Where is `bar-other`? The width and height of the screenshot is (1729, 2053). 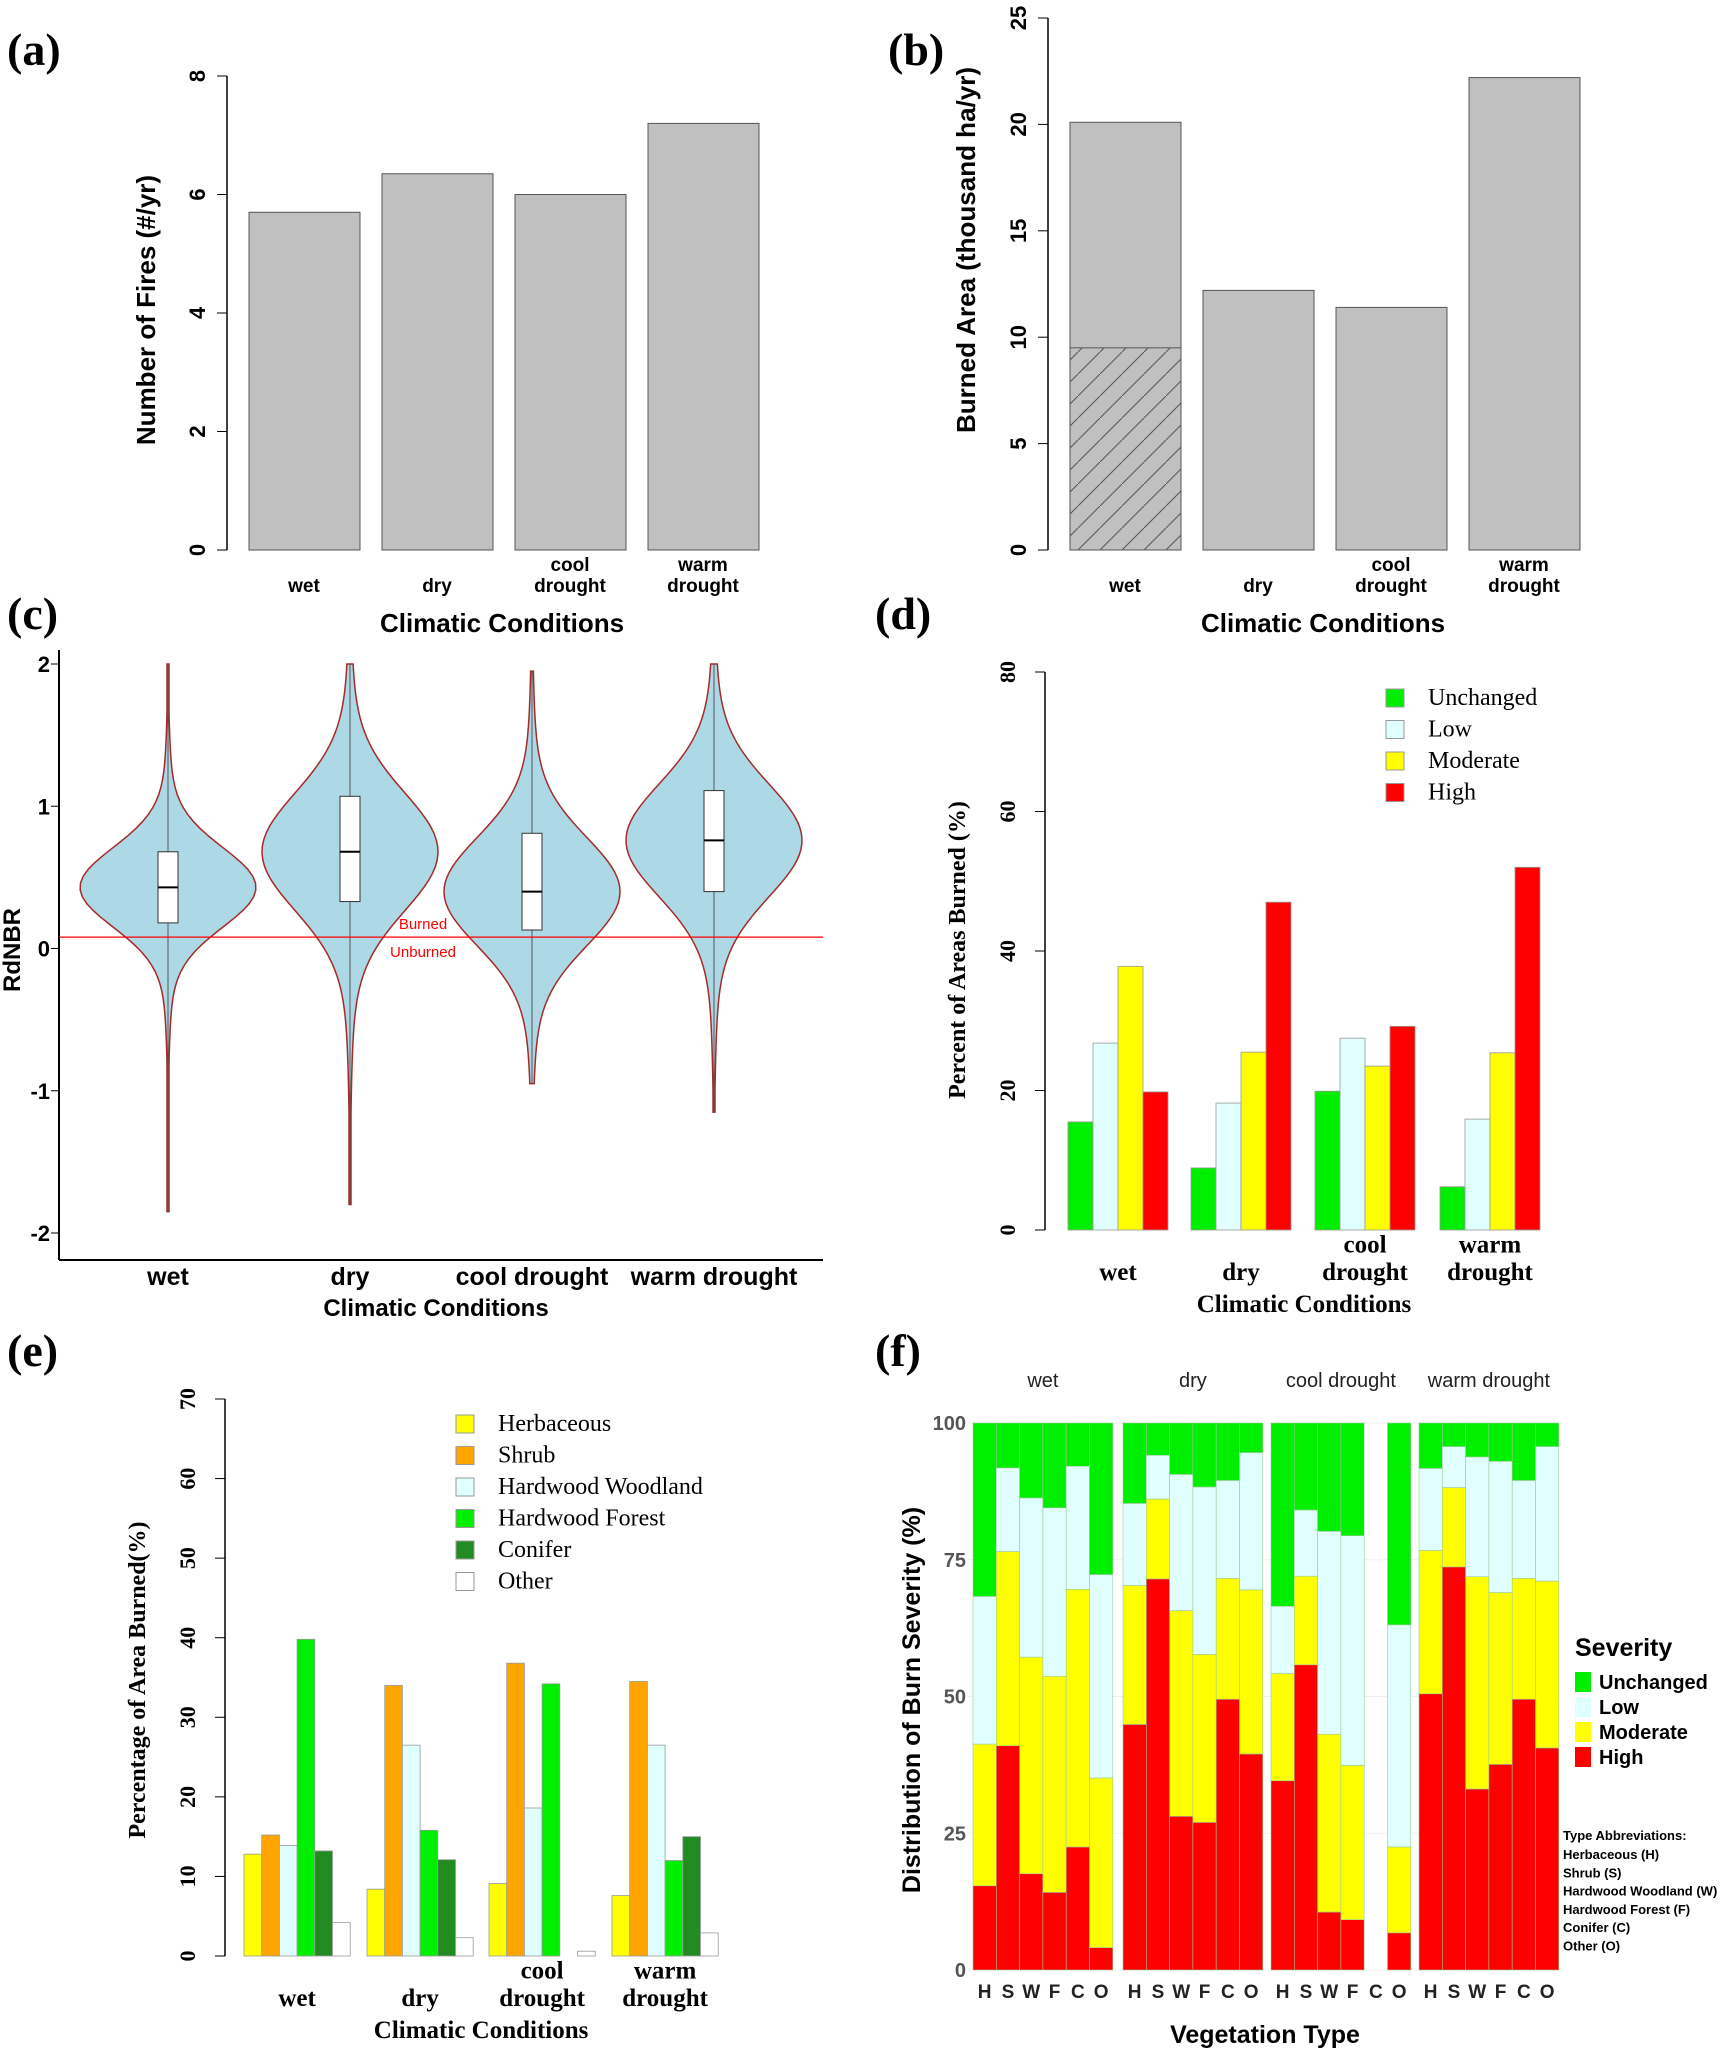 bar-other is located at coordinates (464, 1947).